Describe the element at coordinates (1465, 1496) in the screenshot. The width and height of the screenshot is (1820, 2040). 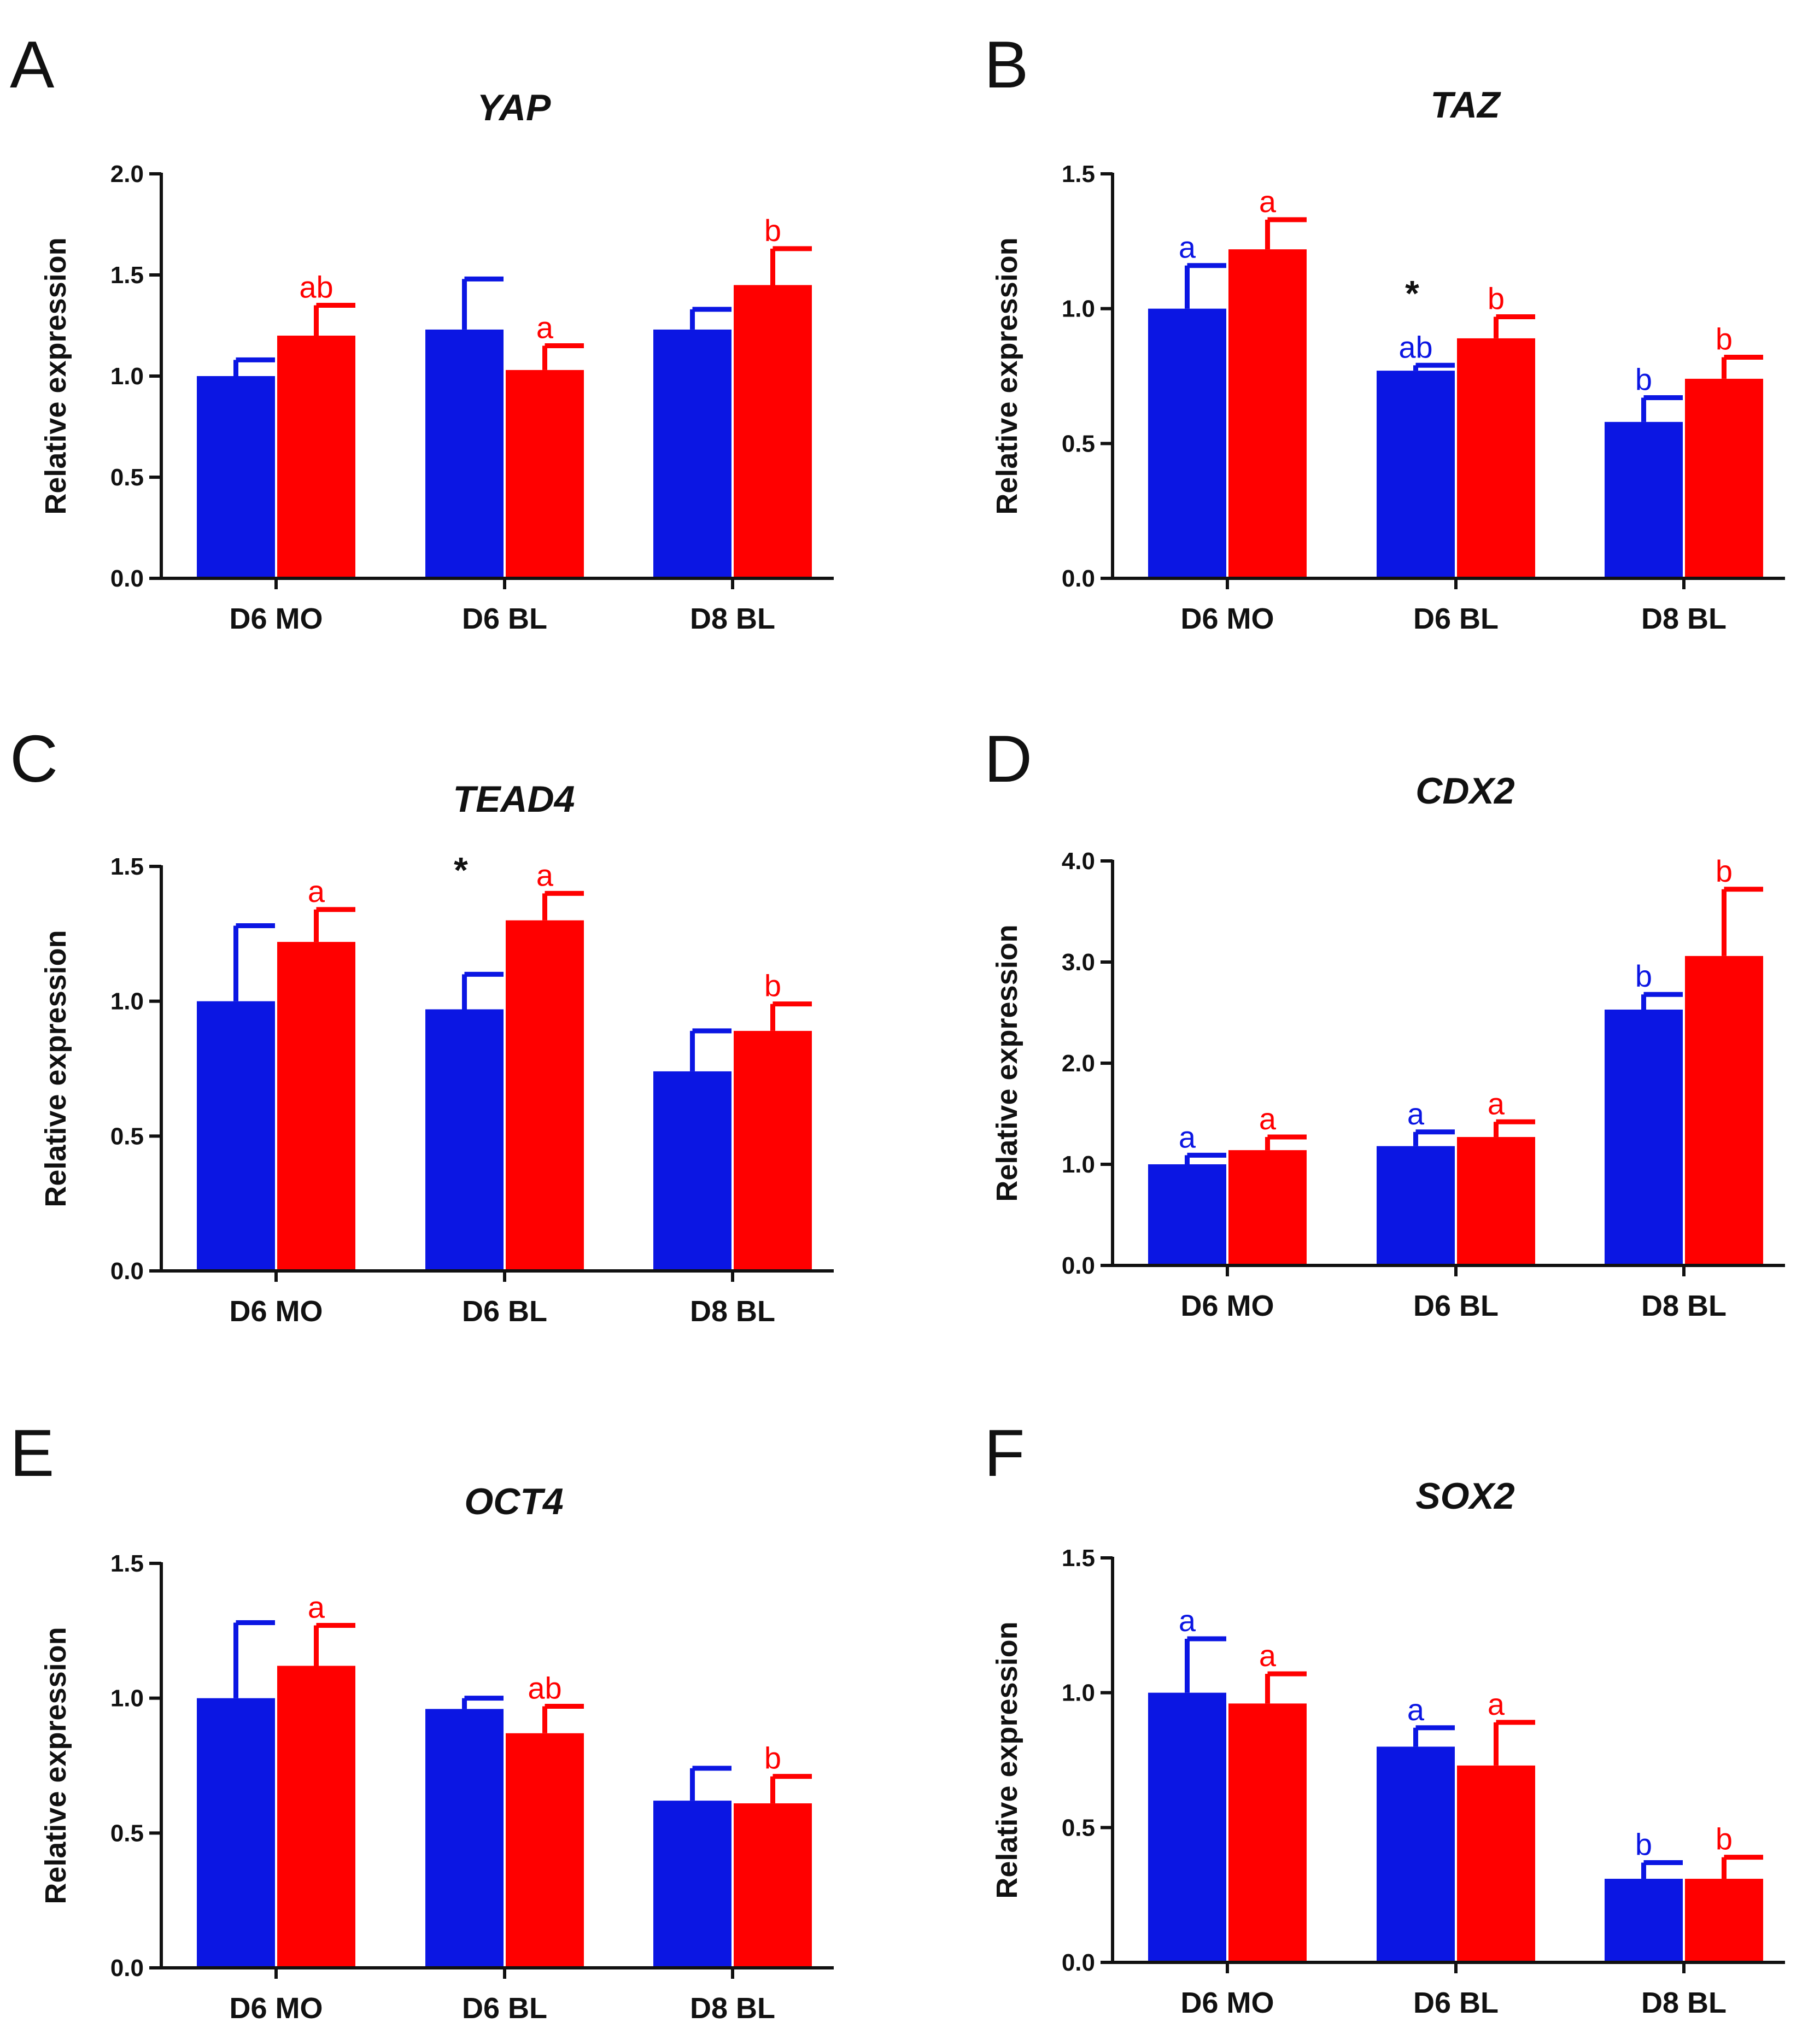
I see `panel-f-title: SOX2` at that location.